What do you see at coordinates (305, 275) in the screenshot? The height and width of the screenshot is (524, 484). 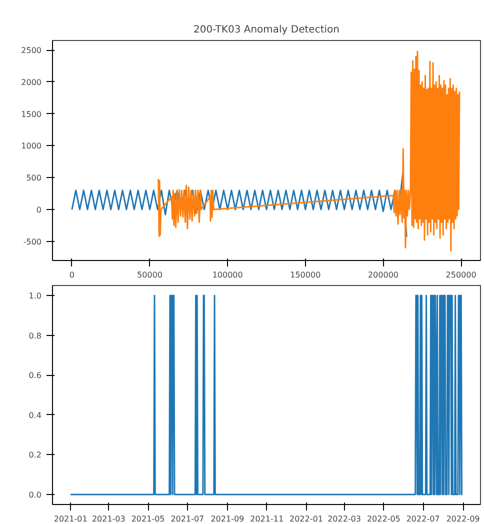 I see `x-tick-label: 150000` at bounding box center [305, 275].